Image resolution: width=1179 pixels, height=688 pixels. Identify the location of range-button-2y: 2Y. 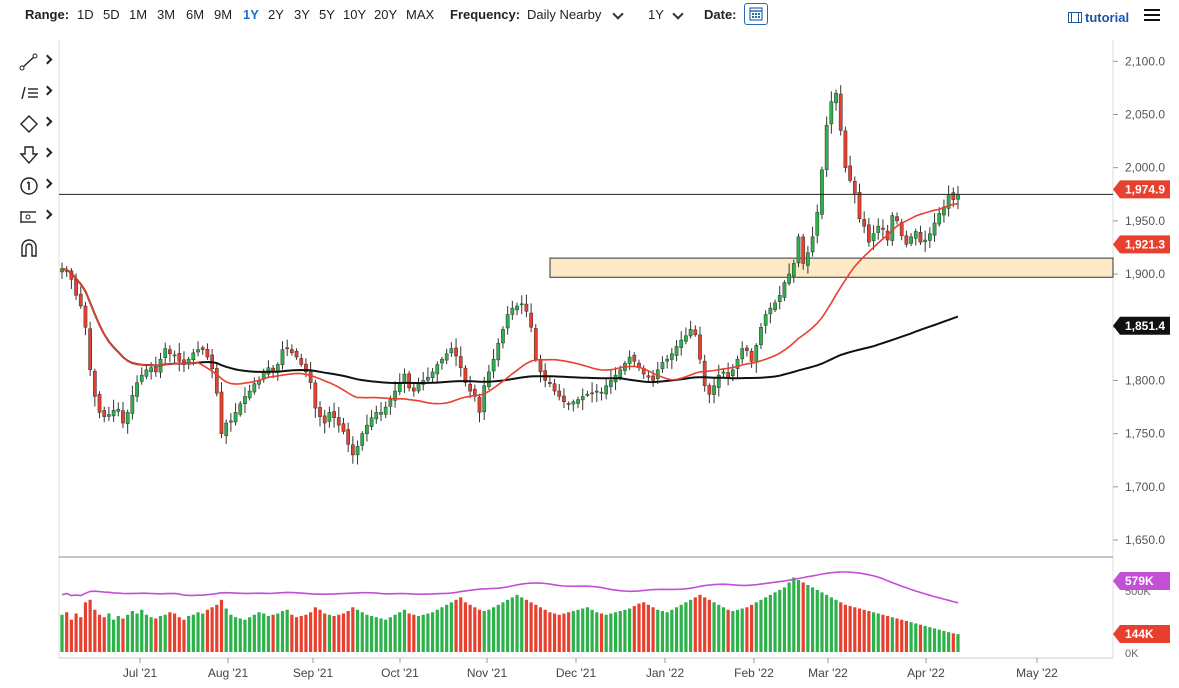
(276, 14).